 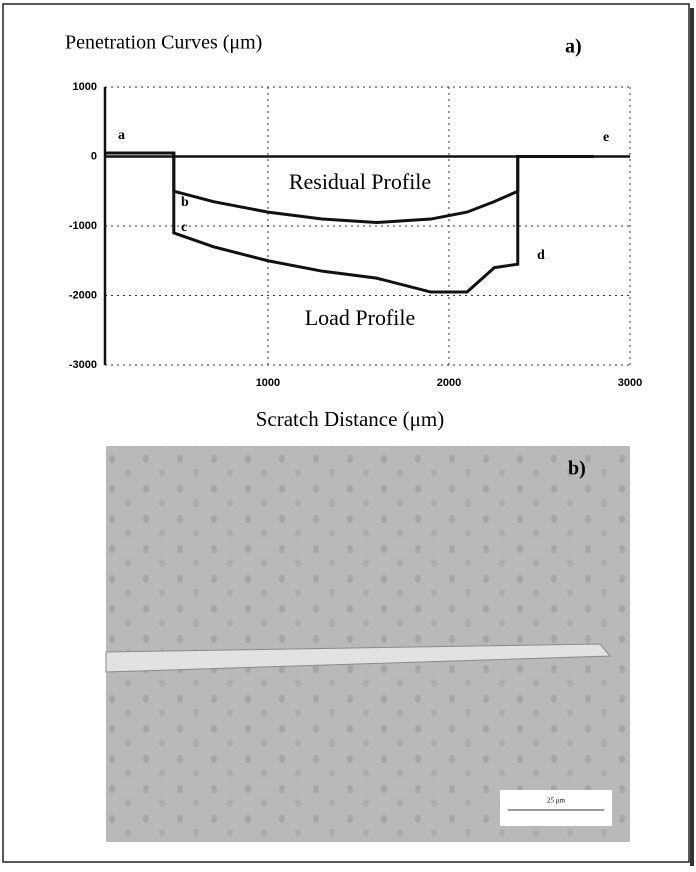 What do you see at coordinates (85, 87) in the screenshot?
I see `y-tick-label: 1000` at bounding box center [85, 87].